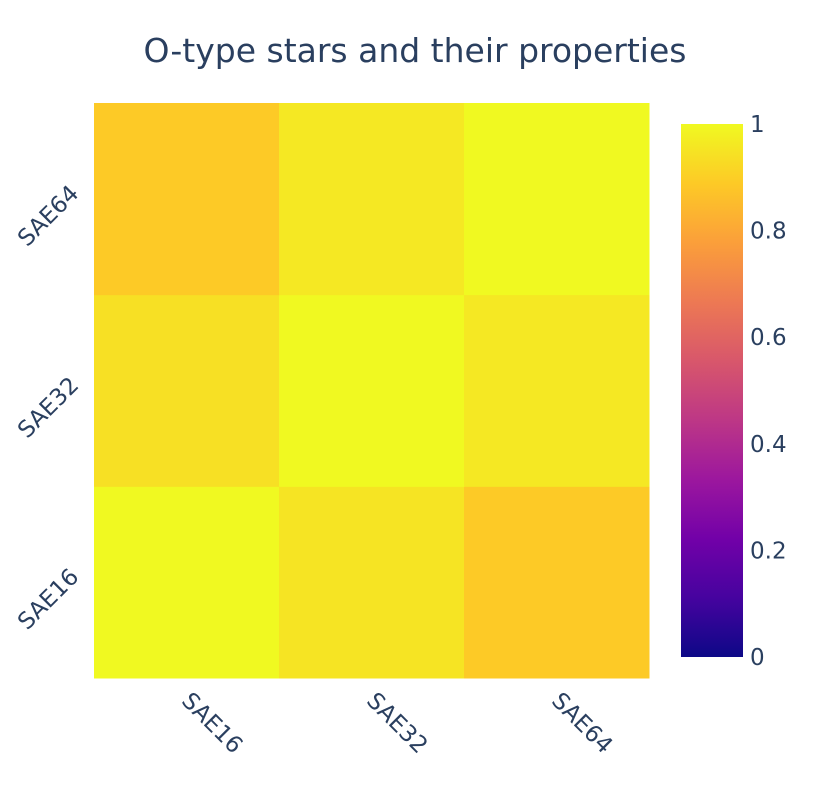 The height and width of the screenshot is (789, 830). What do you see at coordinates (557, 390) in the screenshot?
I see `heatmap-cell-SAE32-SAE64` at bounding box center [557, 390].